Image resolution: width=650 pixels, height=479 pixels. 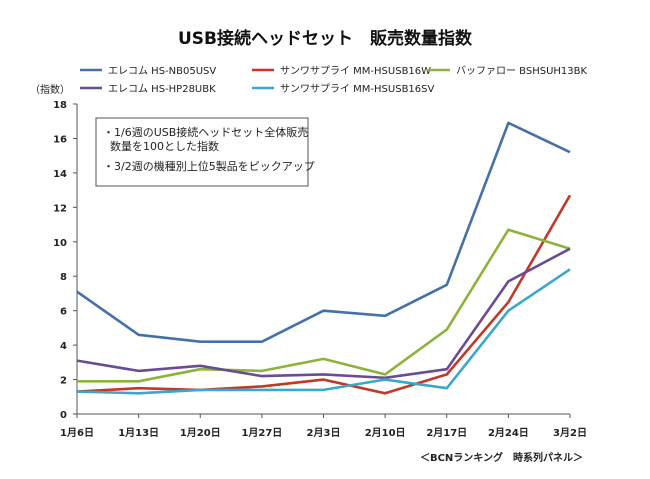 What do you see at coordinates (164, 146) in the screenshot?
I see `annotation-line-2: 数量を100とした指数` at bounding box center [164, 146].